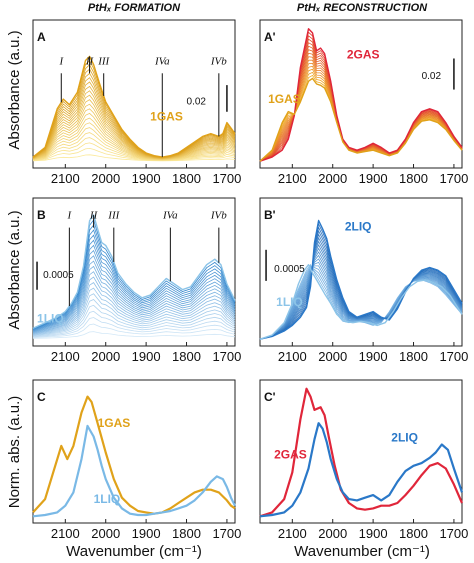 This screenshot has height=563, width=474. What do you see at coordinates (218, 61) in the screenshot?
I see `band-label: IVb` at bounding box center [218, 61].